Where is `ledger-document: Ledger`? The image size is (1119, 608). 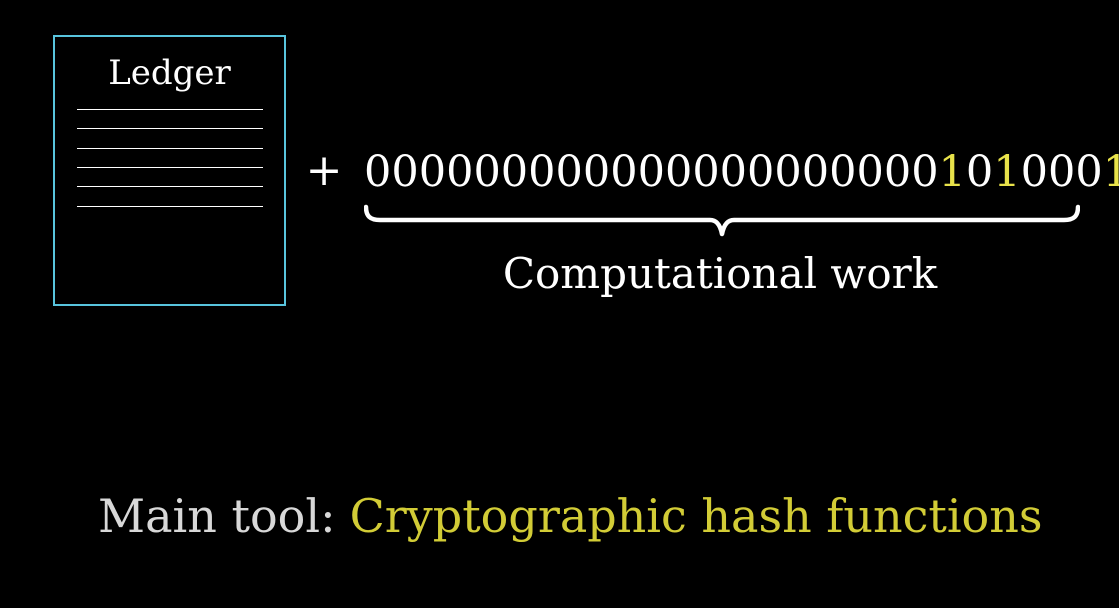
ledger-document: Ledger is located at coordinates (169, 170).